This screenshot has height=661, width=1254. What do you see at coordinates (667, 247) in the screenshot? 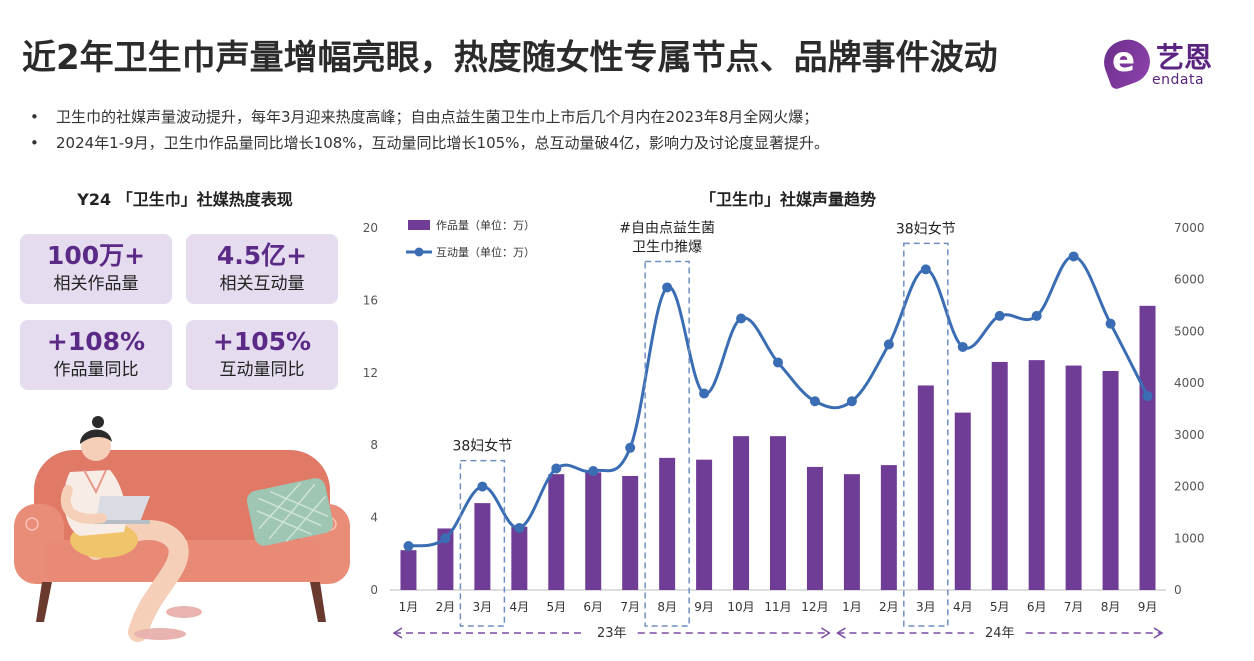
I see `annotation-label: 卫生巾推爆` at bounding box center [667, 247].